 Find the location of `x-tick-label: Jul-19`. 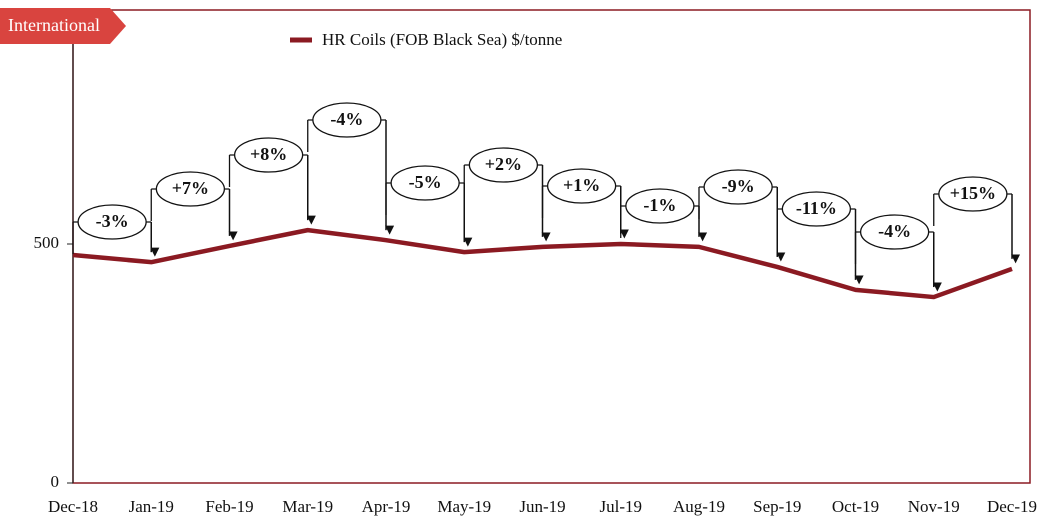

x-tick-label: Jul-19 is located at coordinates (621, 506).